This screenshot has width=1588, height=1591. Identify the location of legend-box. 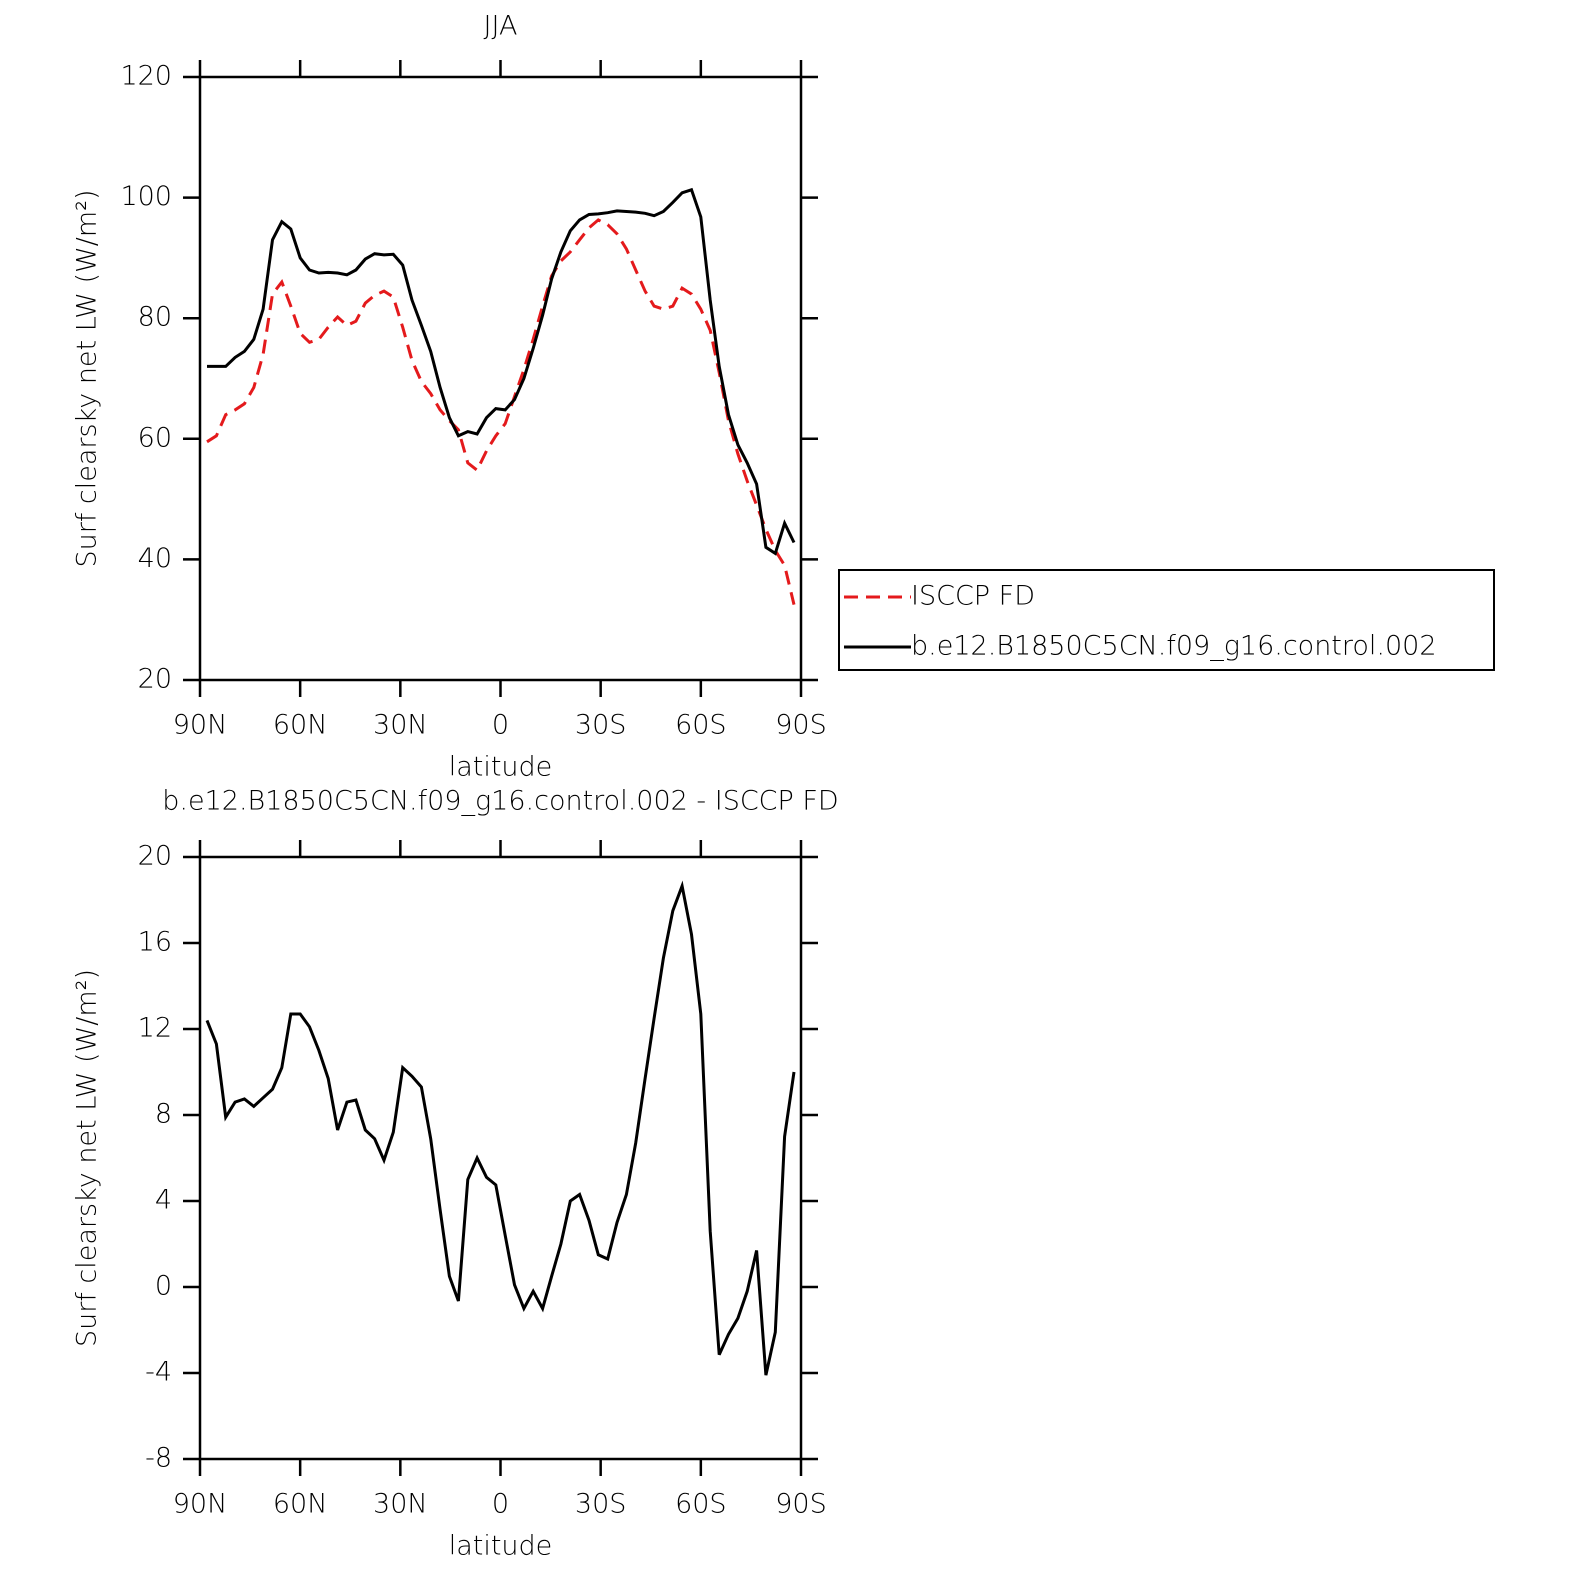
(1166, 620).